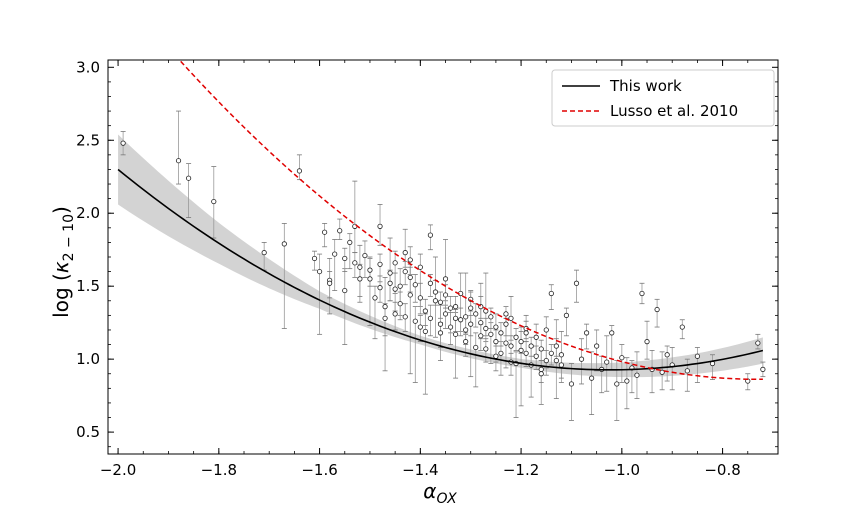 The width and height of the screenshot is (864, 508). Describe the element at coordinates (622, 470) in the screenshot. I see `x-tick-label: −1.0` at that location.